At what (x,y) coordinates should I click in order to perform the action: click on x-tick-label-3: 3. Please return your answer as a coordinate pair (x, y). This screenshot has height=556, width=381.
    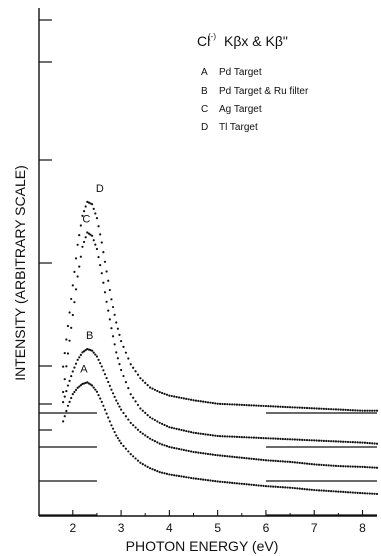
    Looking at the image, I should click on (121, 528).